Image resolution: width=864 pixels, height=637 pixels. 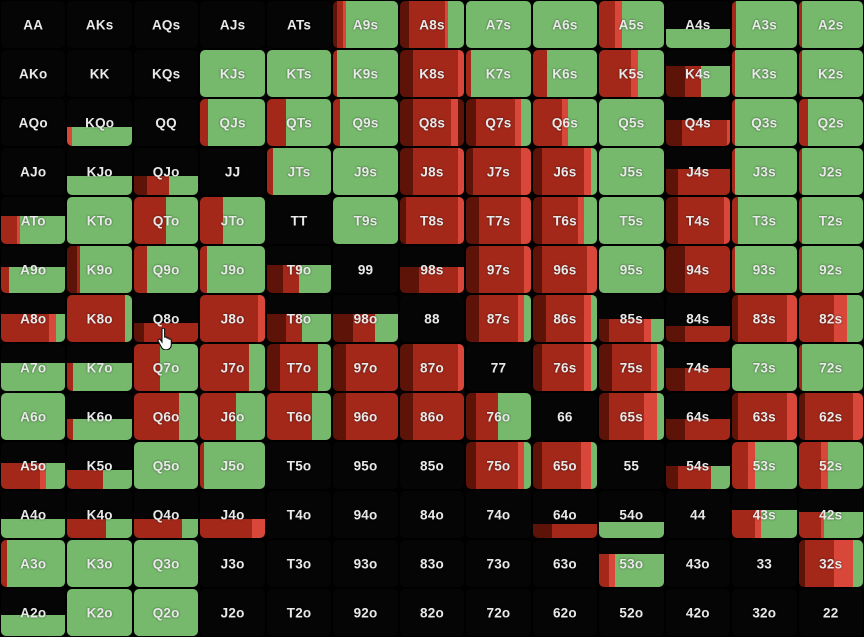 I want to click on hand-cell-ajo: AJo, so click(x=33, y=171).